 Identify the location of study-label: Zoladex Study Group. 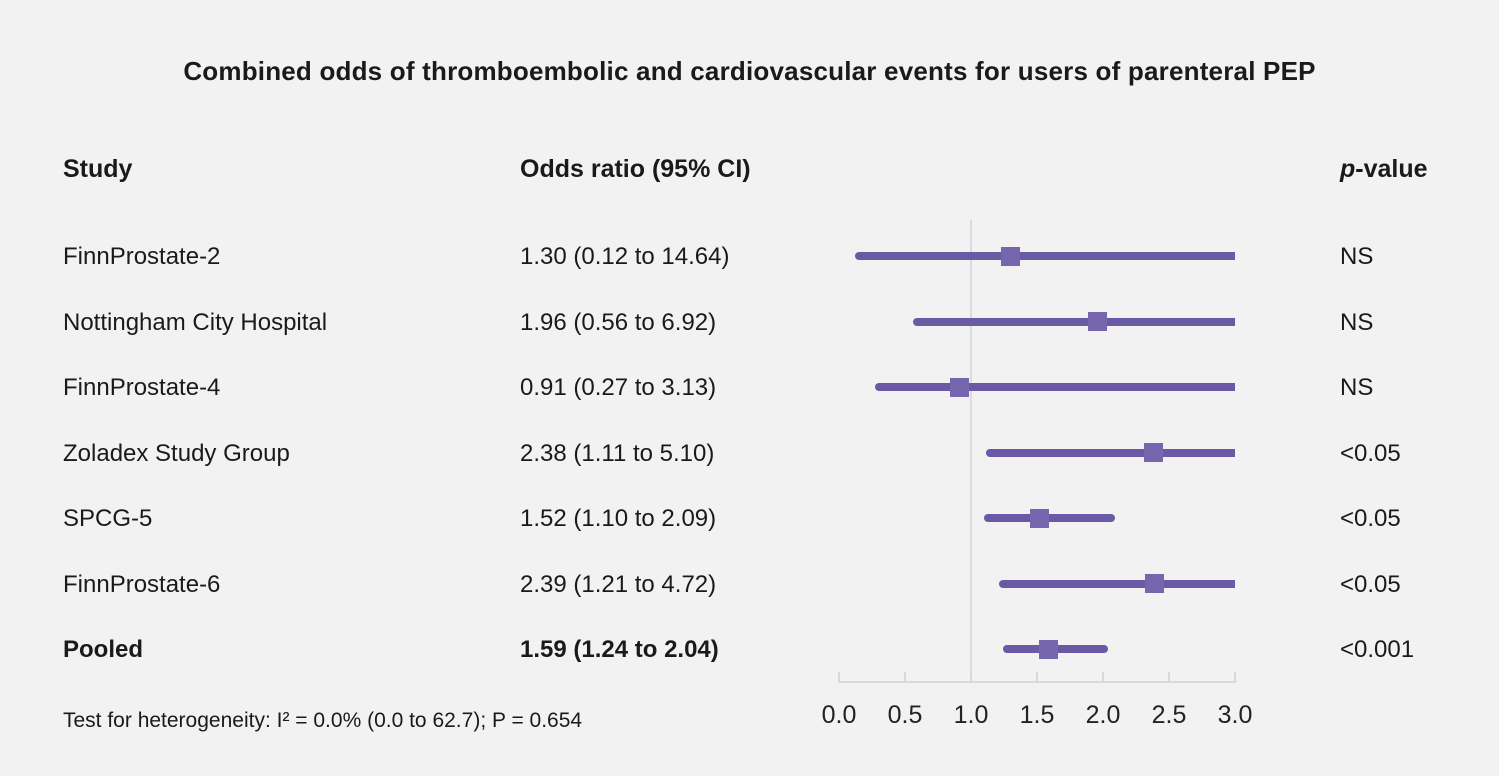
(176, 453).